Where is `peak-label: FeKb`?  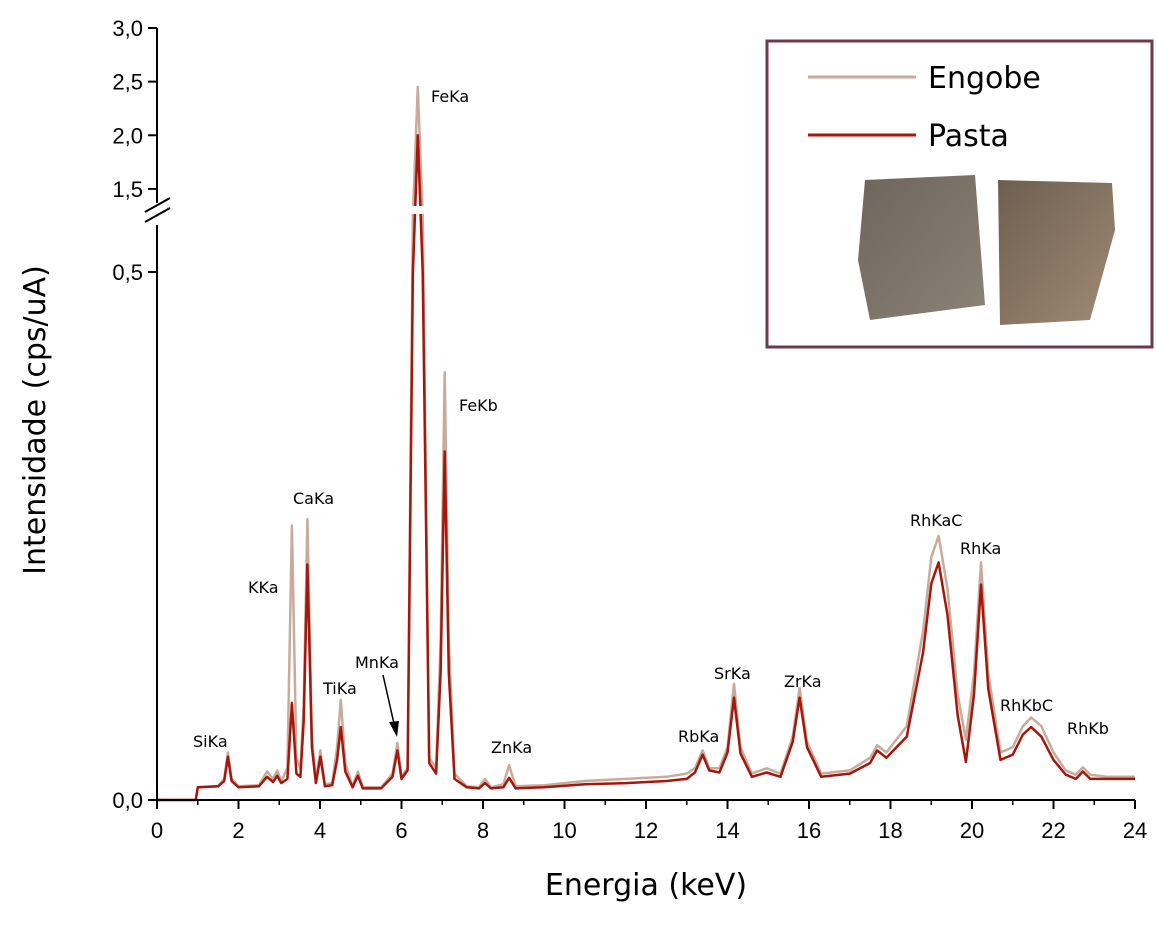
peak-label: FeKb is located at coordinates (478, 405).